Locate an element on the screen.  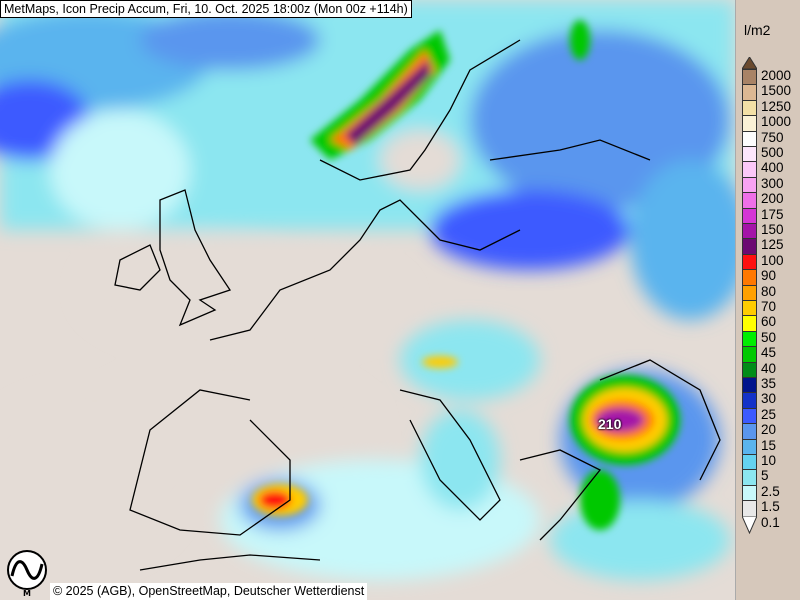
legend-label: 500 is located at coordinates (772, 152).